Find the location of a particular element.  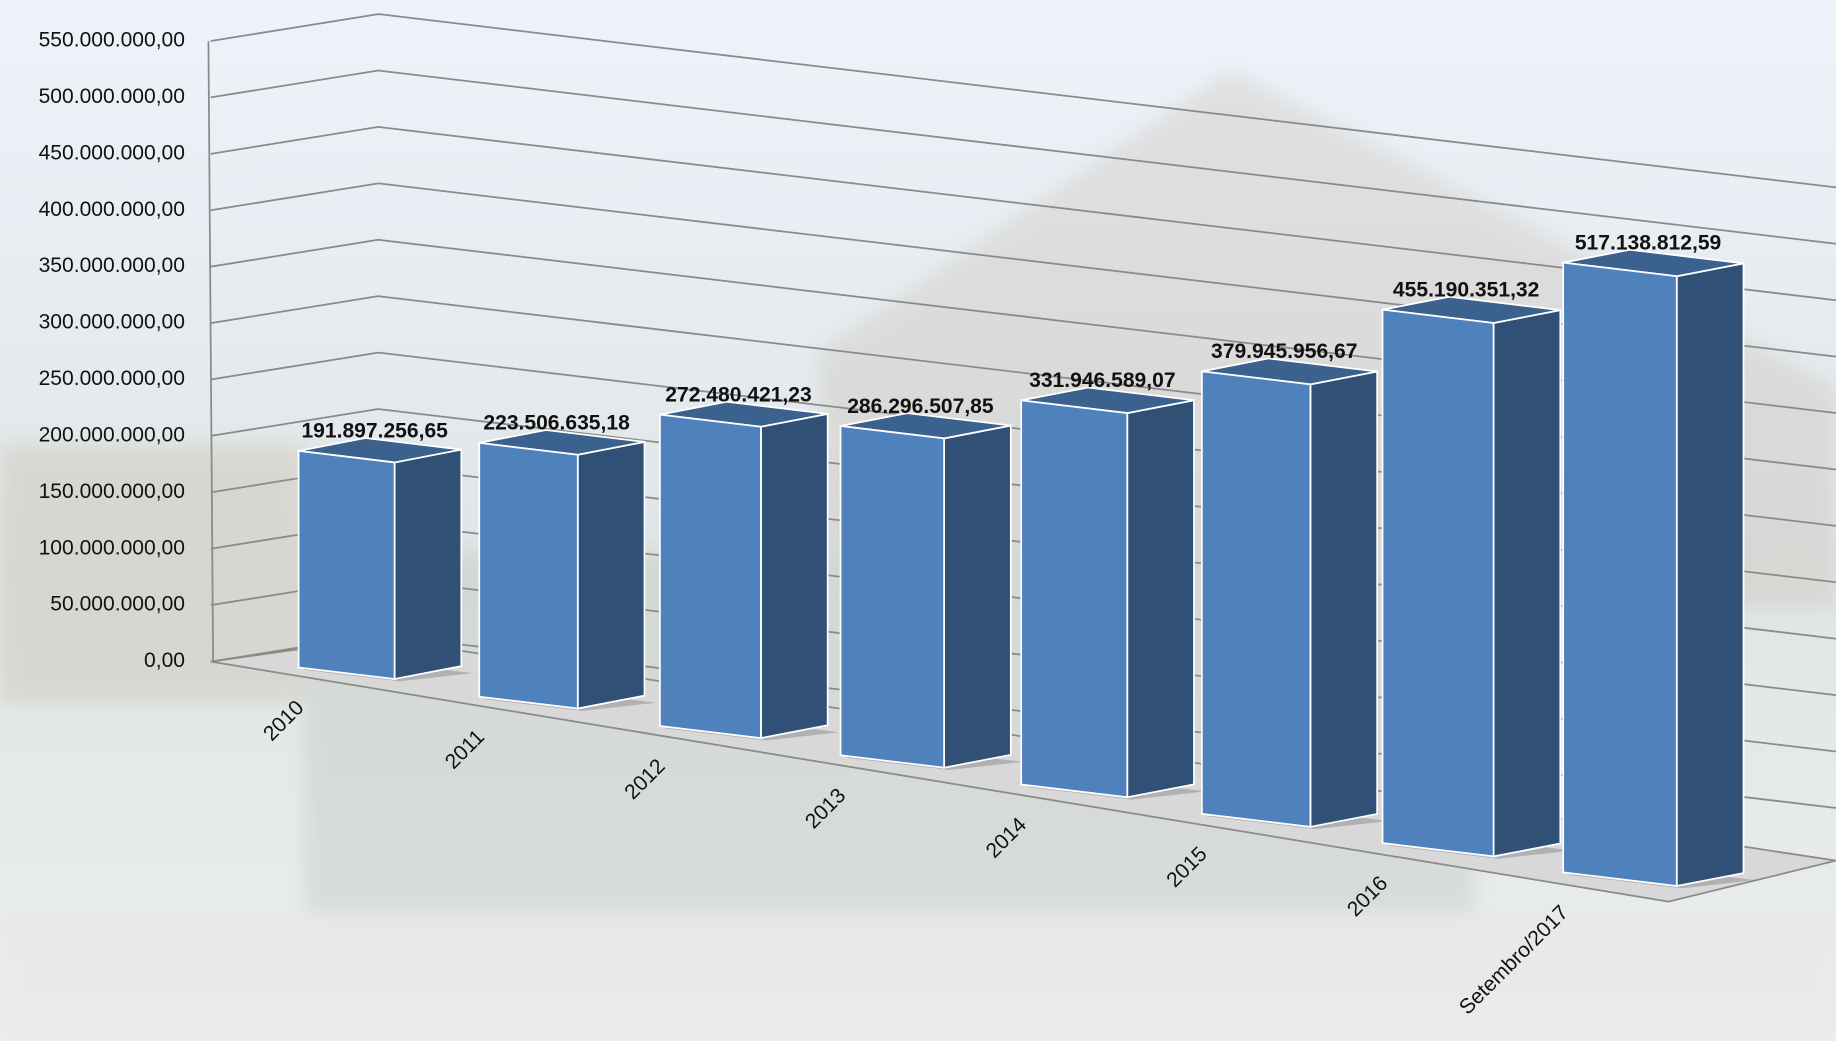

y-axis-line is located at coordinates (210, 351).